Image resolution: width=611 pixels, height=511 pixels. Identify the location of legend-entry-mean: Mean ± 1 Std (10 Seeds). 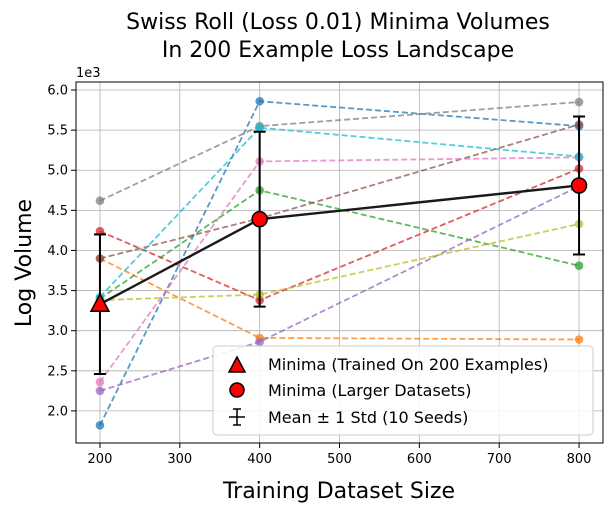
(368, 417).